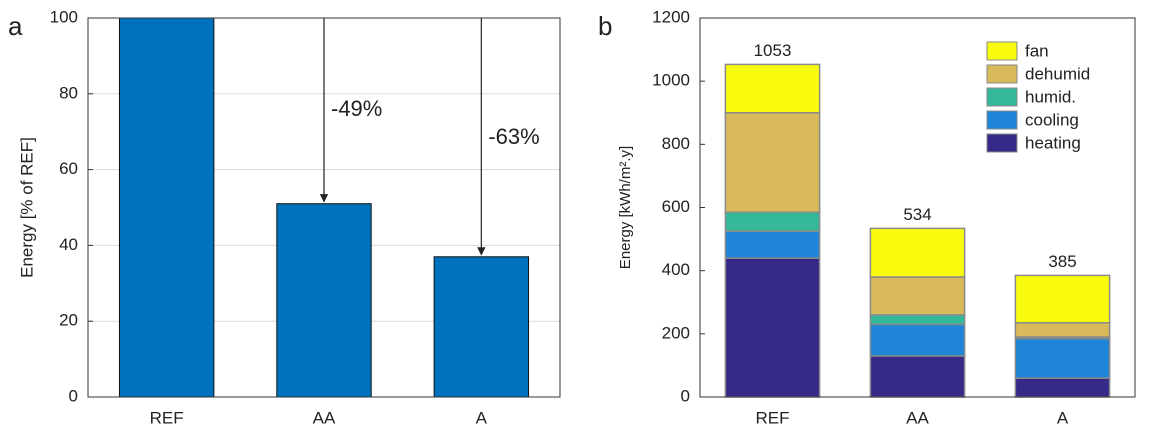 The width and height of the screenshot is (1152, 433). What do you see at coordinates (671, 80) in the screenshot?
I see `y-tick-label: 1000` at bounding box center [671, 80].